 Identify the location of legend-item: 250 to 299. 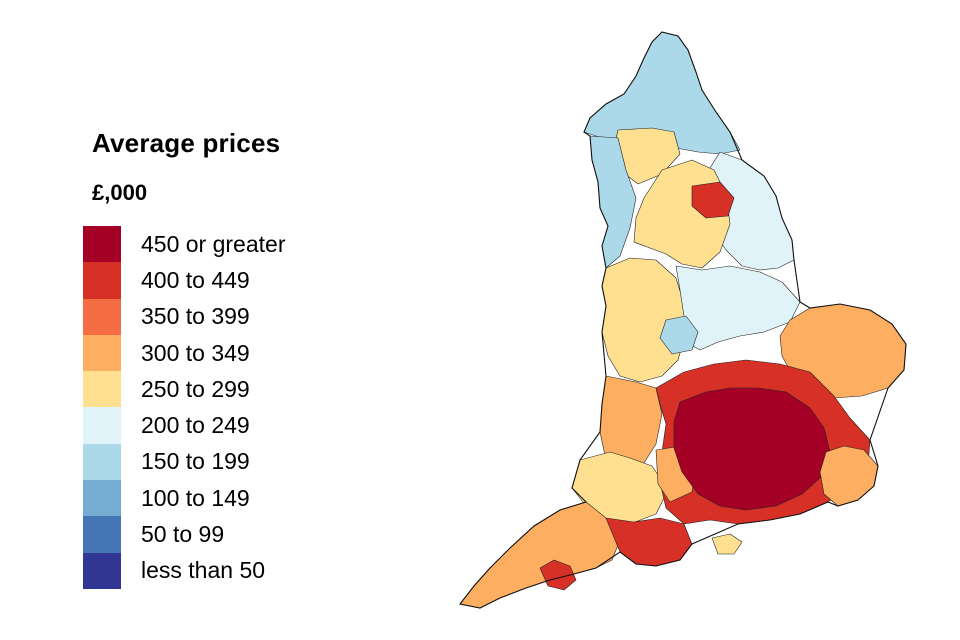
(184, 389).